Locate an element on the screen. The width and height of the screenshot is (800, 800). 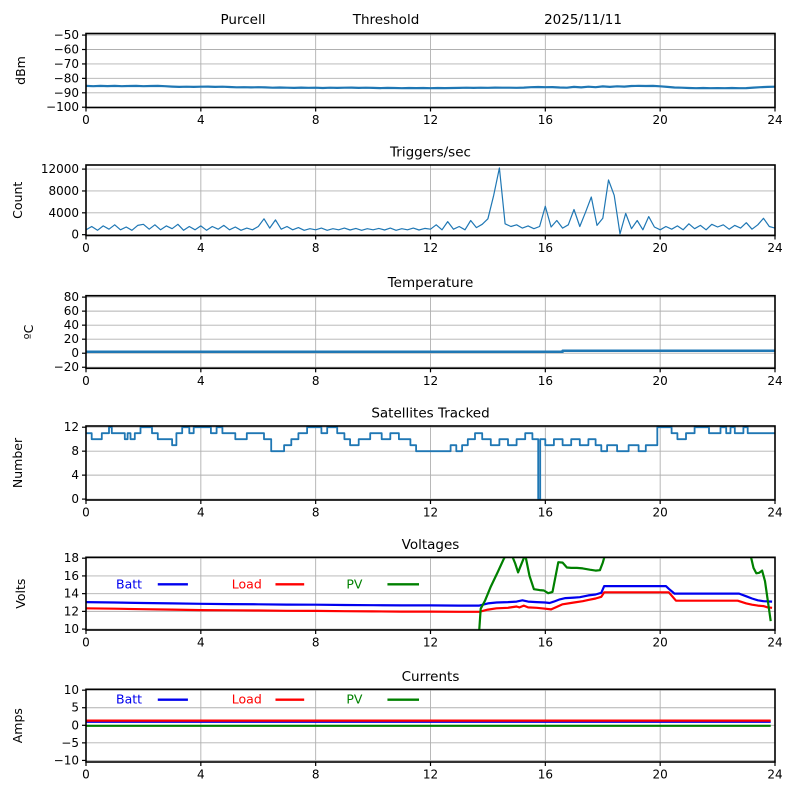
series-pv-volts is located at coordinates (625, 593).